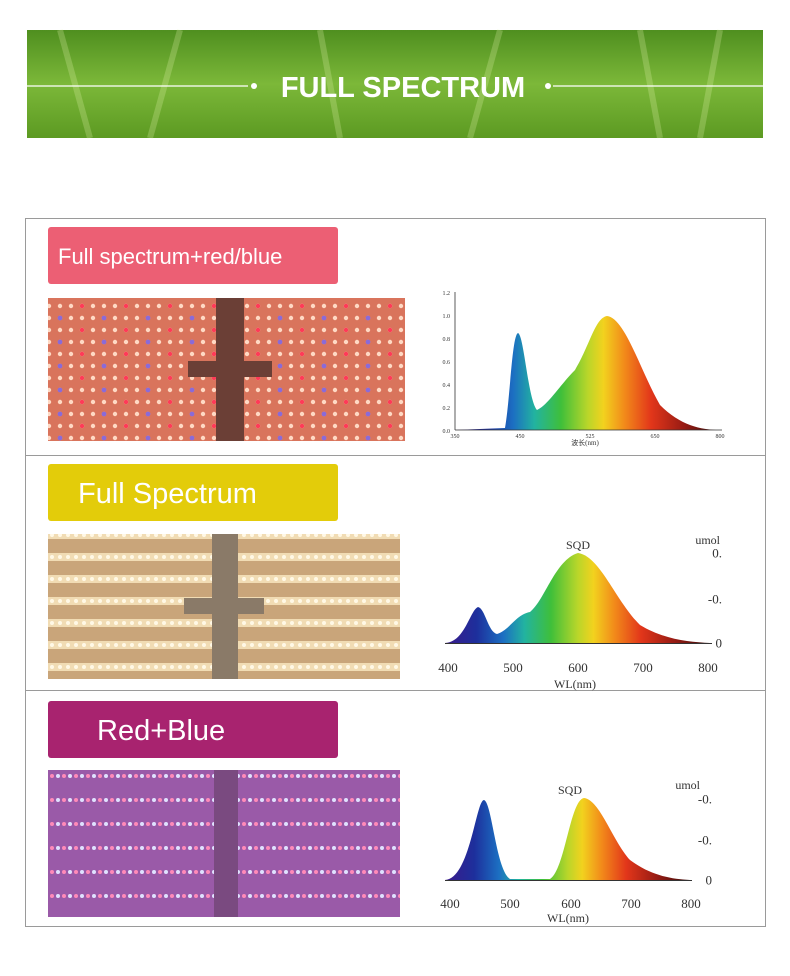  What do you see at coordinates (447, 386) in the screenshot?
I see `y-tick-label: 0.4` at bounding box center [447, 386].